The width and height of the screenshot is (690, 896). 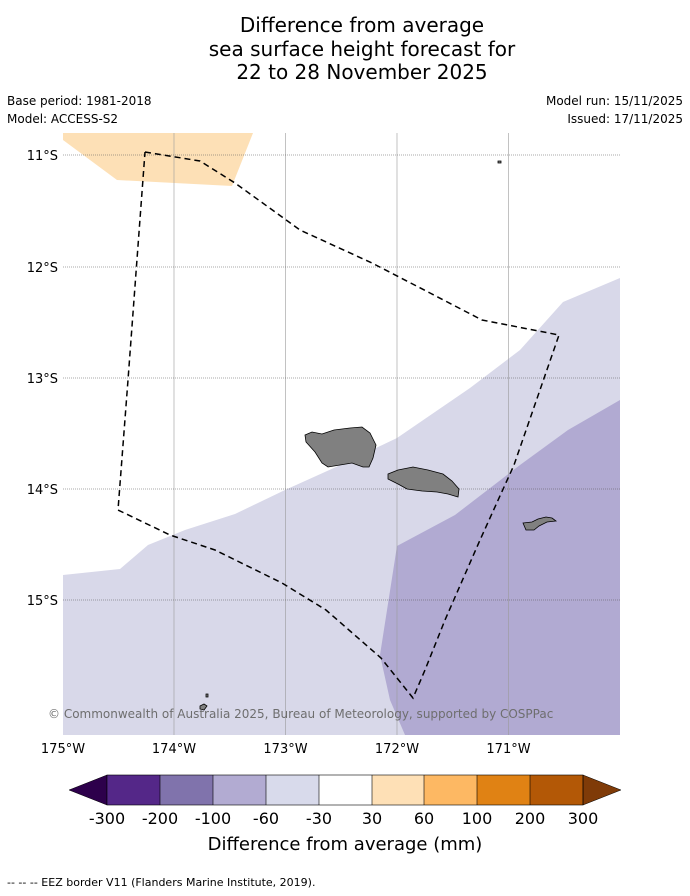 I want to click on colorbar-tick-3: -100, so click(x=213, y=818).